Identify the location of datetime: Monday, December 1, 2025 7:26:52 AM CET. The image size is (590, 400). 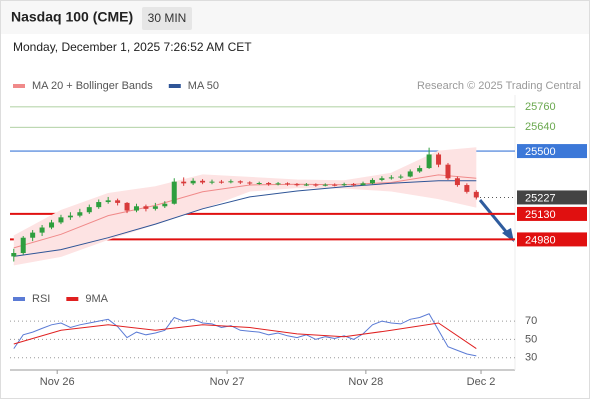
(132, 47).